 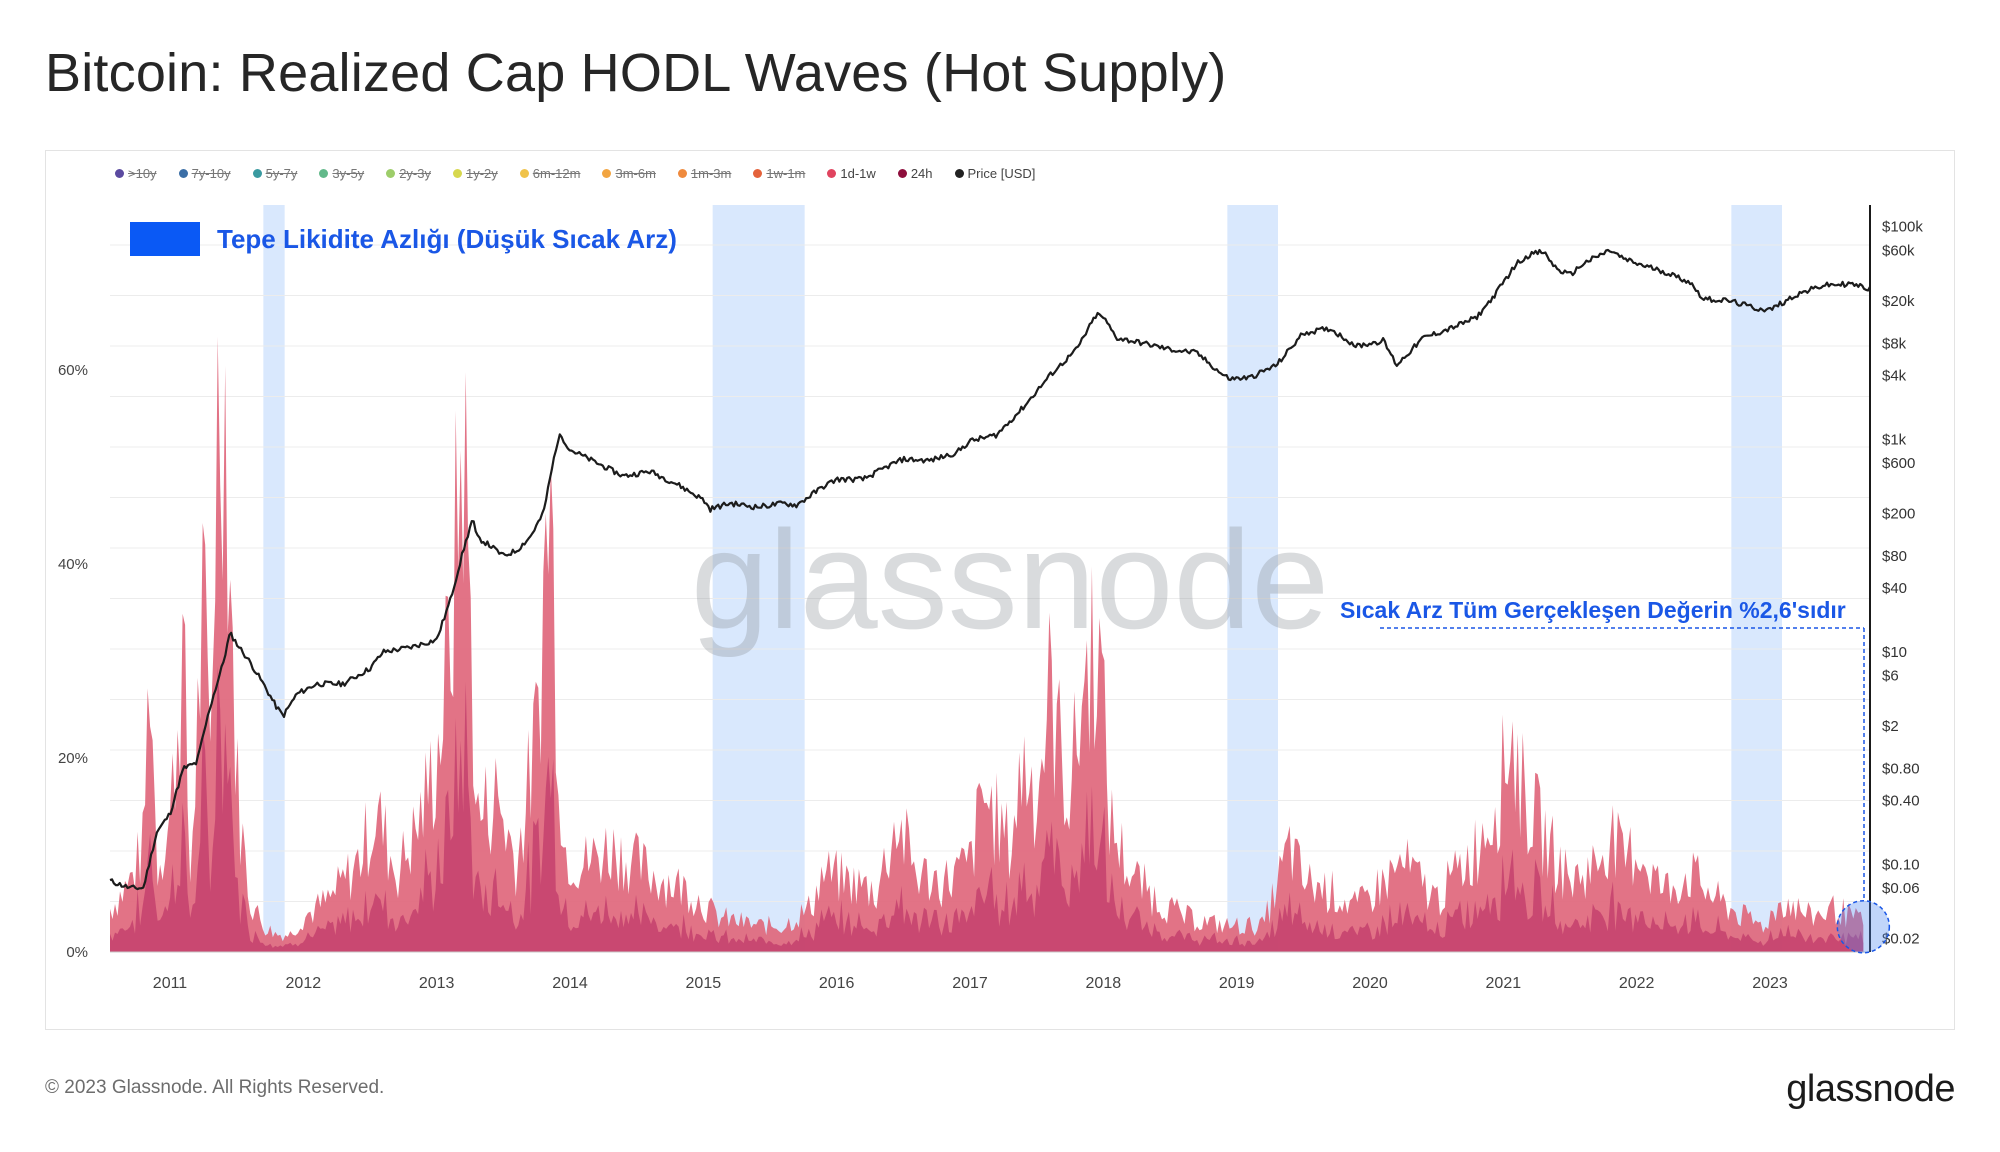 What do you see at coordinates (1894, 652) in the screenshot?
I see `y-right-tick-label: $10` at bounding box center [1894, 652].